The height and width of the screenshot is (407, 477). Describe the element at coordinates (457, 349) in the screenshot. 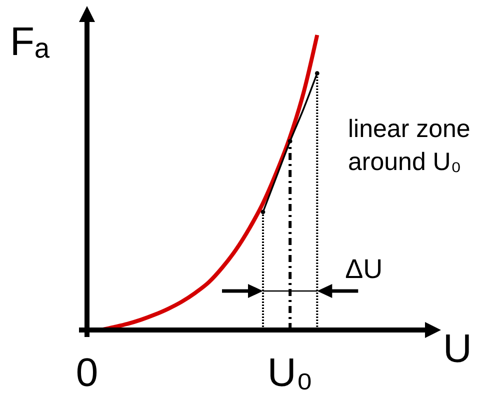

I see `x-axis-title: U` at that location.